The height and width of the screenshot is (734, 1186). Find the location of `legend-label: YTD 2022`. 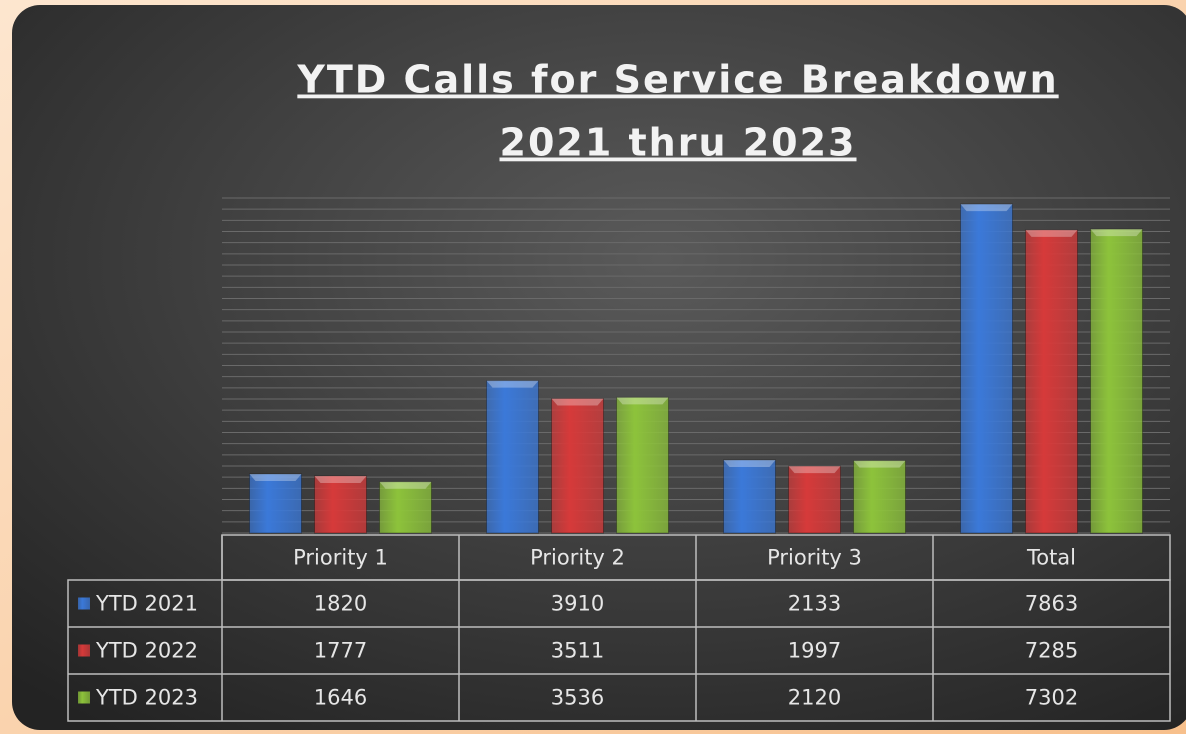

legend-label: YTD 2022 is located at coordinates (146, 651).